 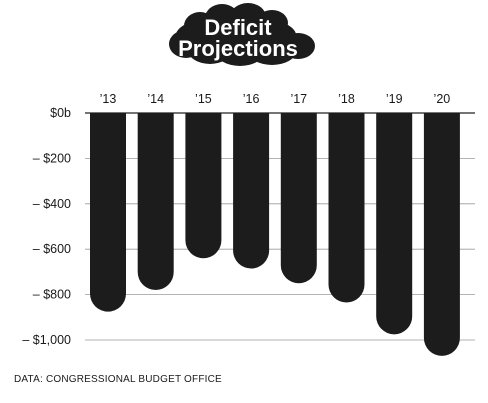 I want to click on x-tick-label-4: ’17, so click(x=298, y=99).